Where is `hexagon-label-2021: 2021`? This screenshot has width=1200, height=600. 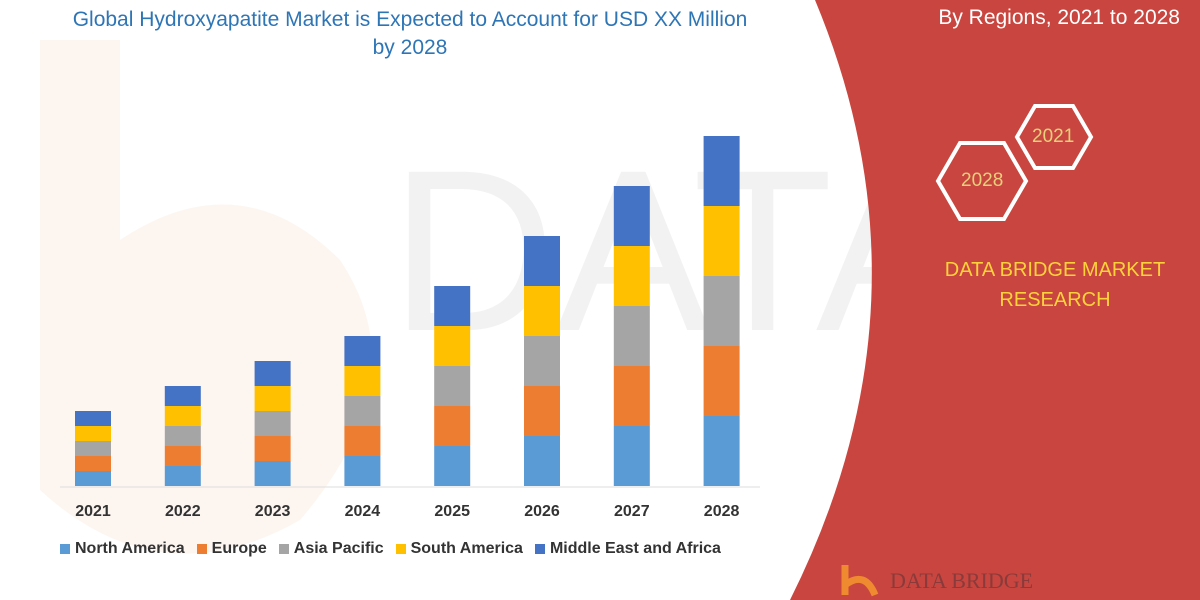 hexagon-label-2021: 2021 is located at coordinates (1053, 136).